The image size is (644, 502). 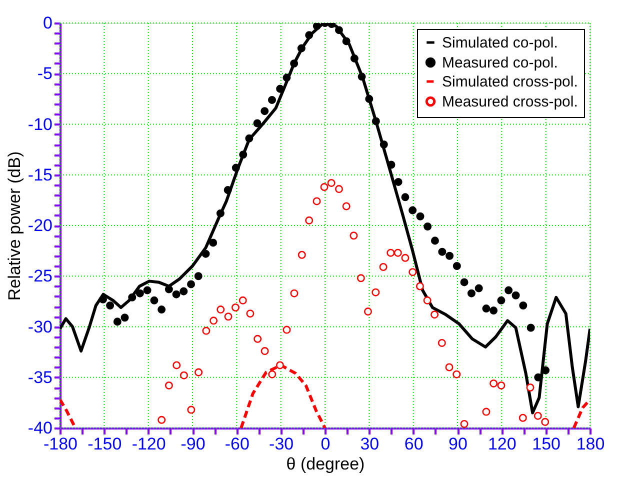 I want to click on x-axis-title: θ (degree), so click(x=325, y=464).